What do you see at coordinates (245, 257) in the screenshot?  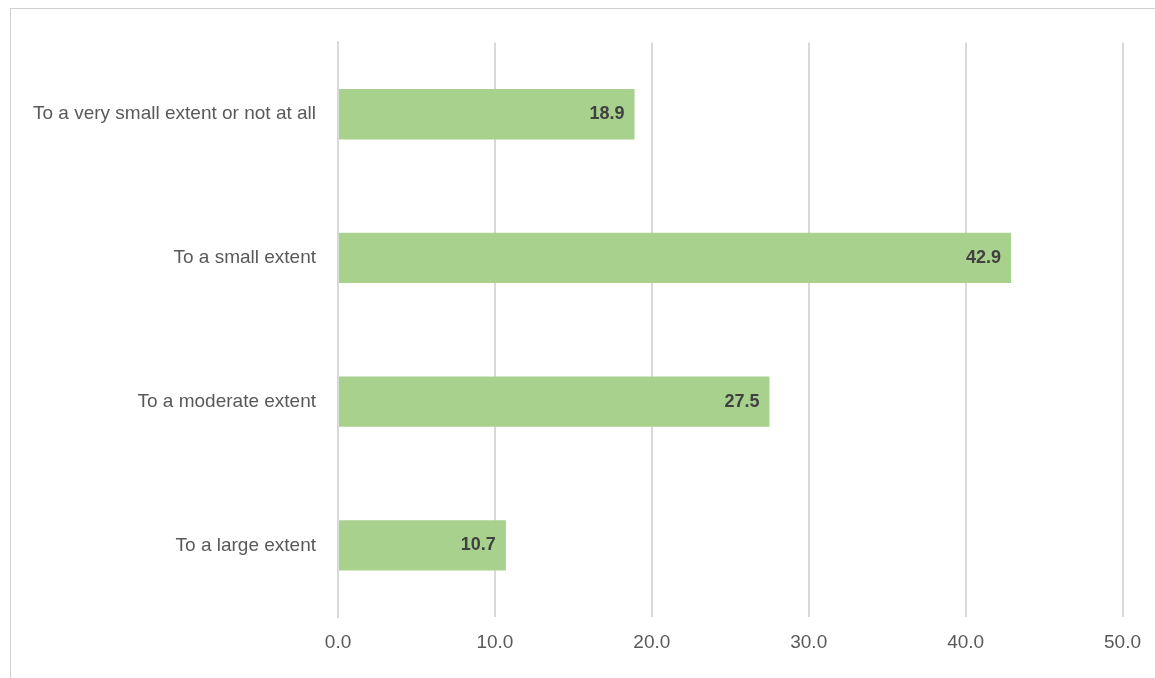 I see `y-tick-label: To a small extent` at bounding box center [245, 257].